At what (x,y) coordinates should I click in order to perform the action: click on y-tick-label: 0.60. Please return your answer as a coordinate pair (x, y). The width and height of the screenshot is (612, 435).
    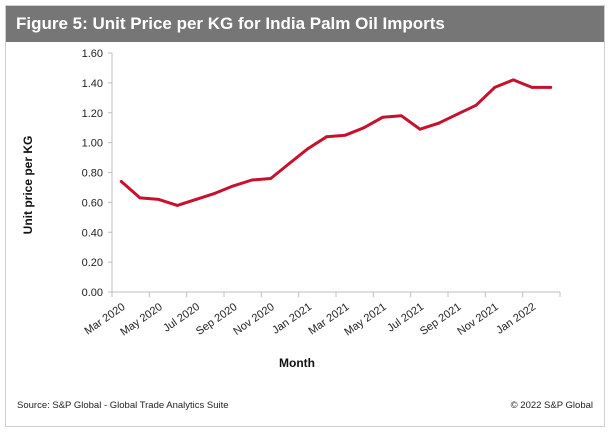
    Looking at the image, I should click on (92, 203).